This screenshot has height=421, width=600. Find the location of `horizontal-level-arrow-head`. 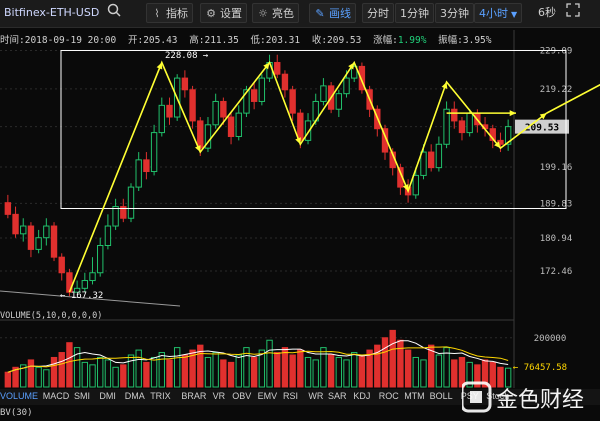

horizontal-level-arrow-head is located at coordinates (512, 113).